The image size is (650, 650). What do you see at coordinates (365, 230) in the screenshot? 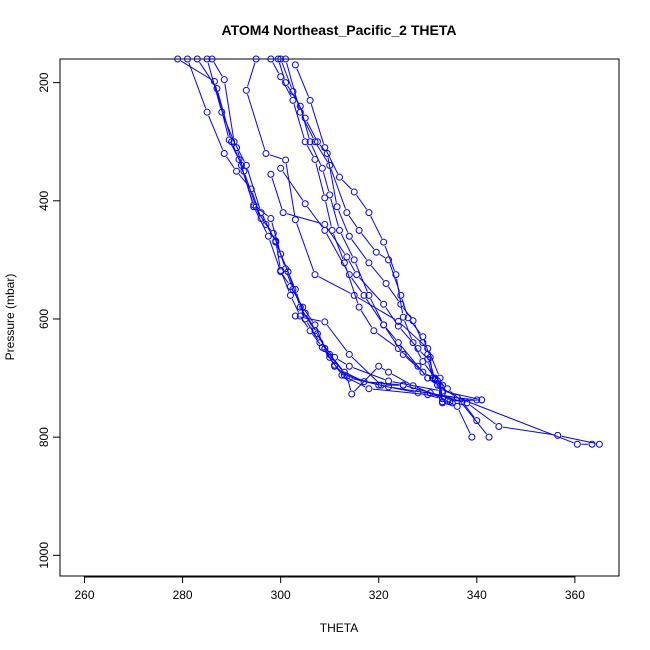
I see `series-profile` at bounding box center [365, 230].